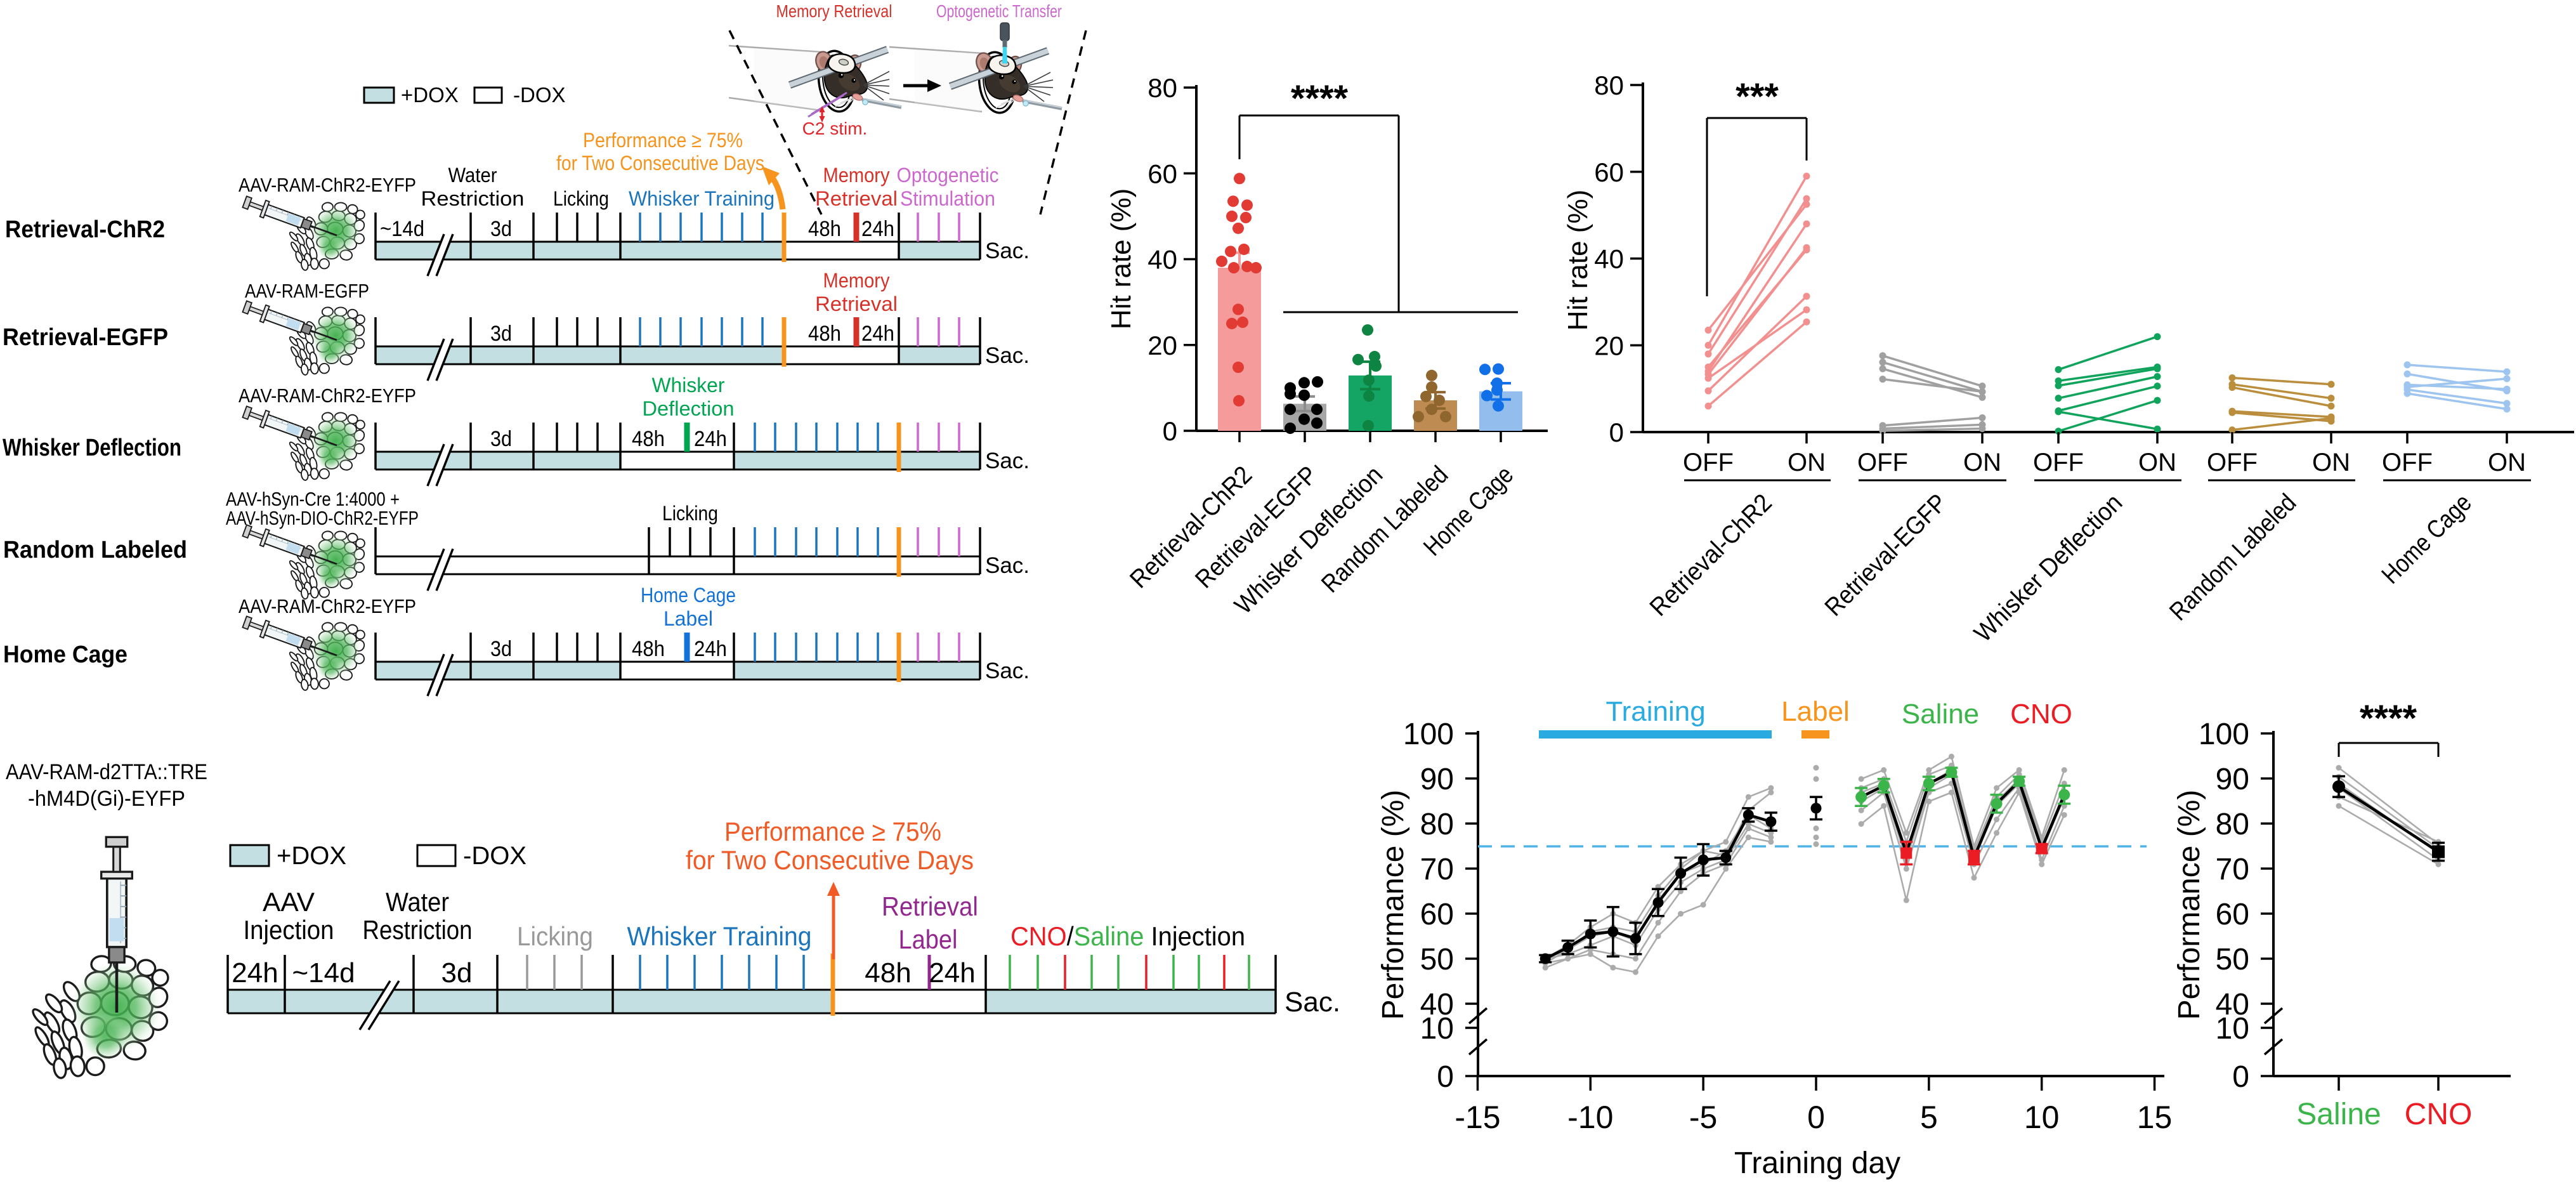 The image size is (2576, 1182). Describe the element at coordinates (85, 338) in the screenshot. I see `svg-text: Retrieval-EGFP` at that location.